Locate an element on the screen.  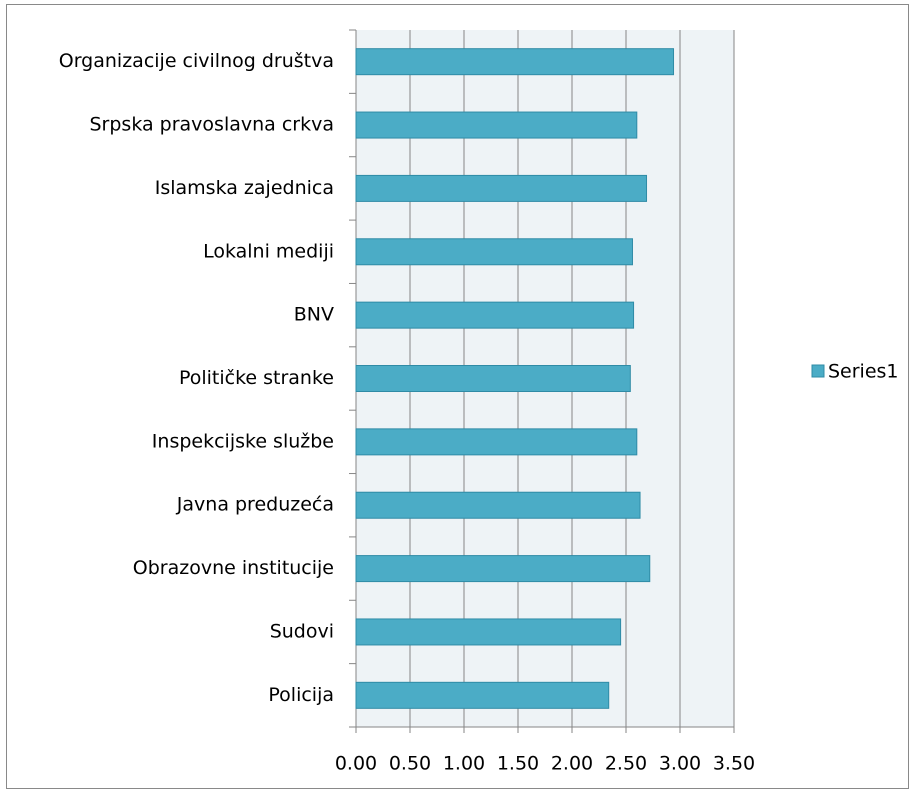
x-tick-label: 3.00 is located at coordinates (680, 764).